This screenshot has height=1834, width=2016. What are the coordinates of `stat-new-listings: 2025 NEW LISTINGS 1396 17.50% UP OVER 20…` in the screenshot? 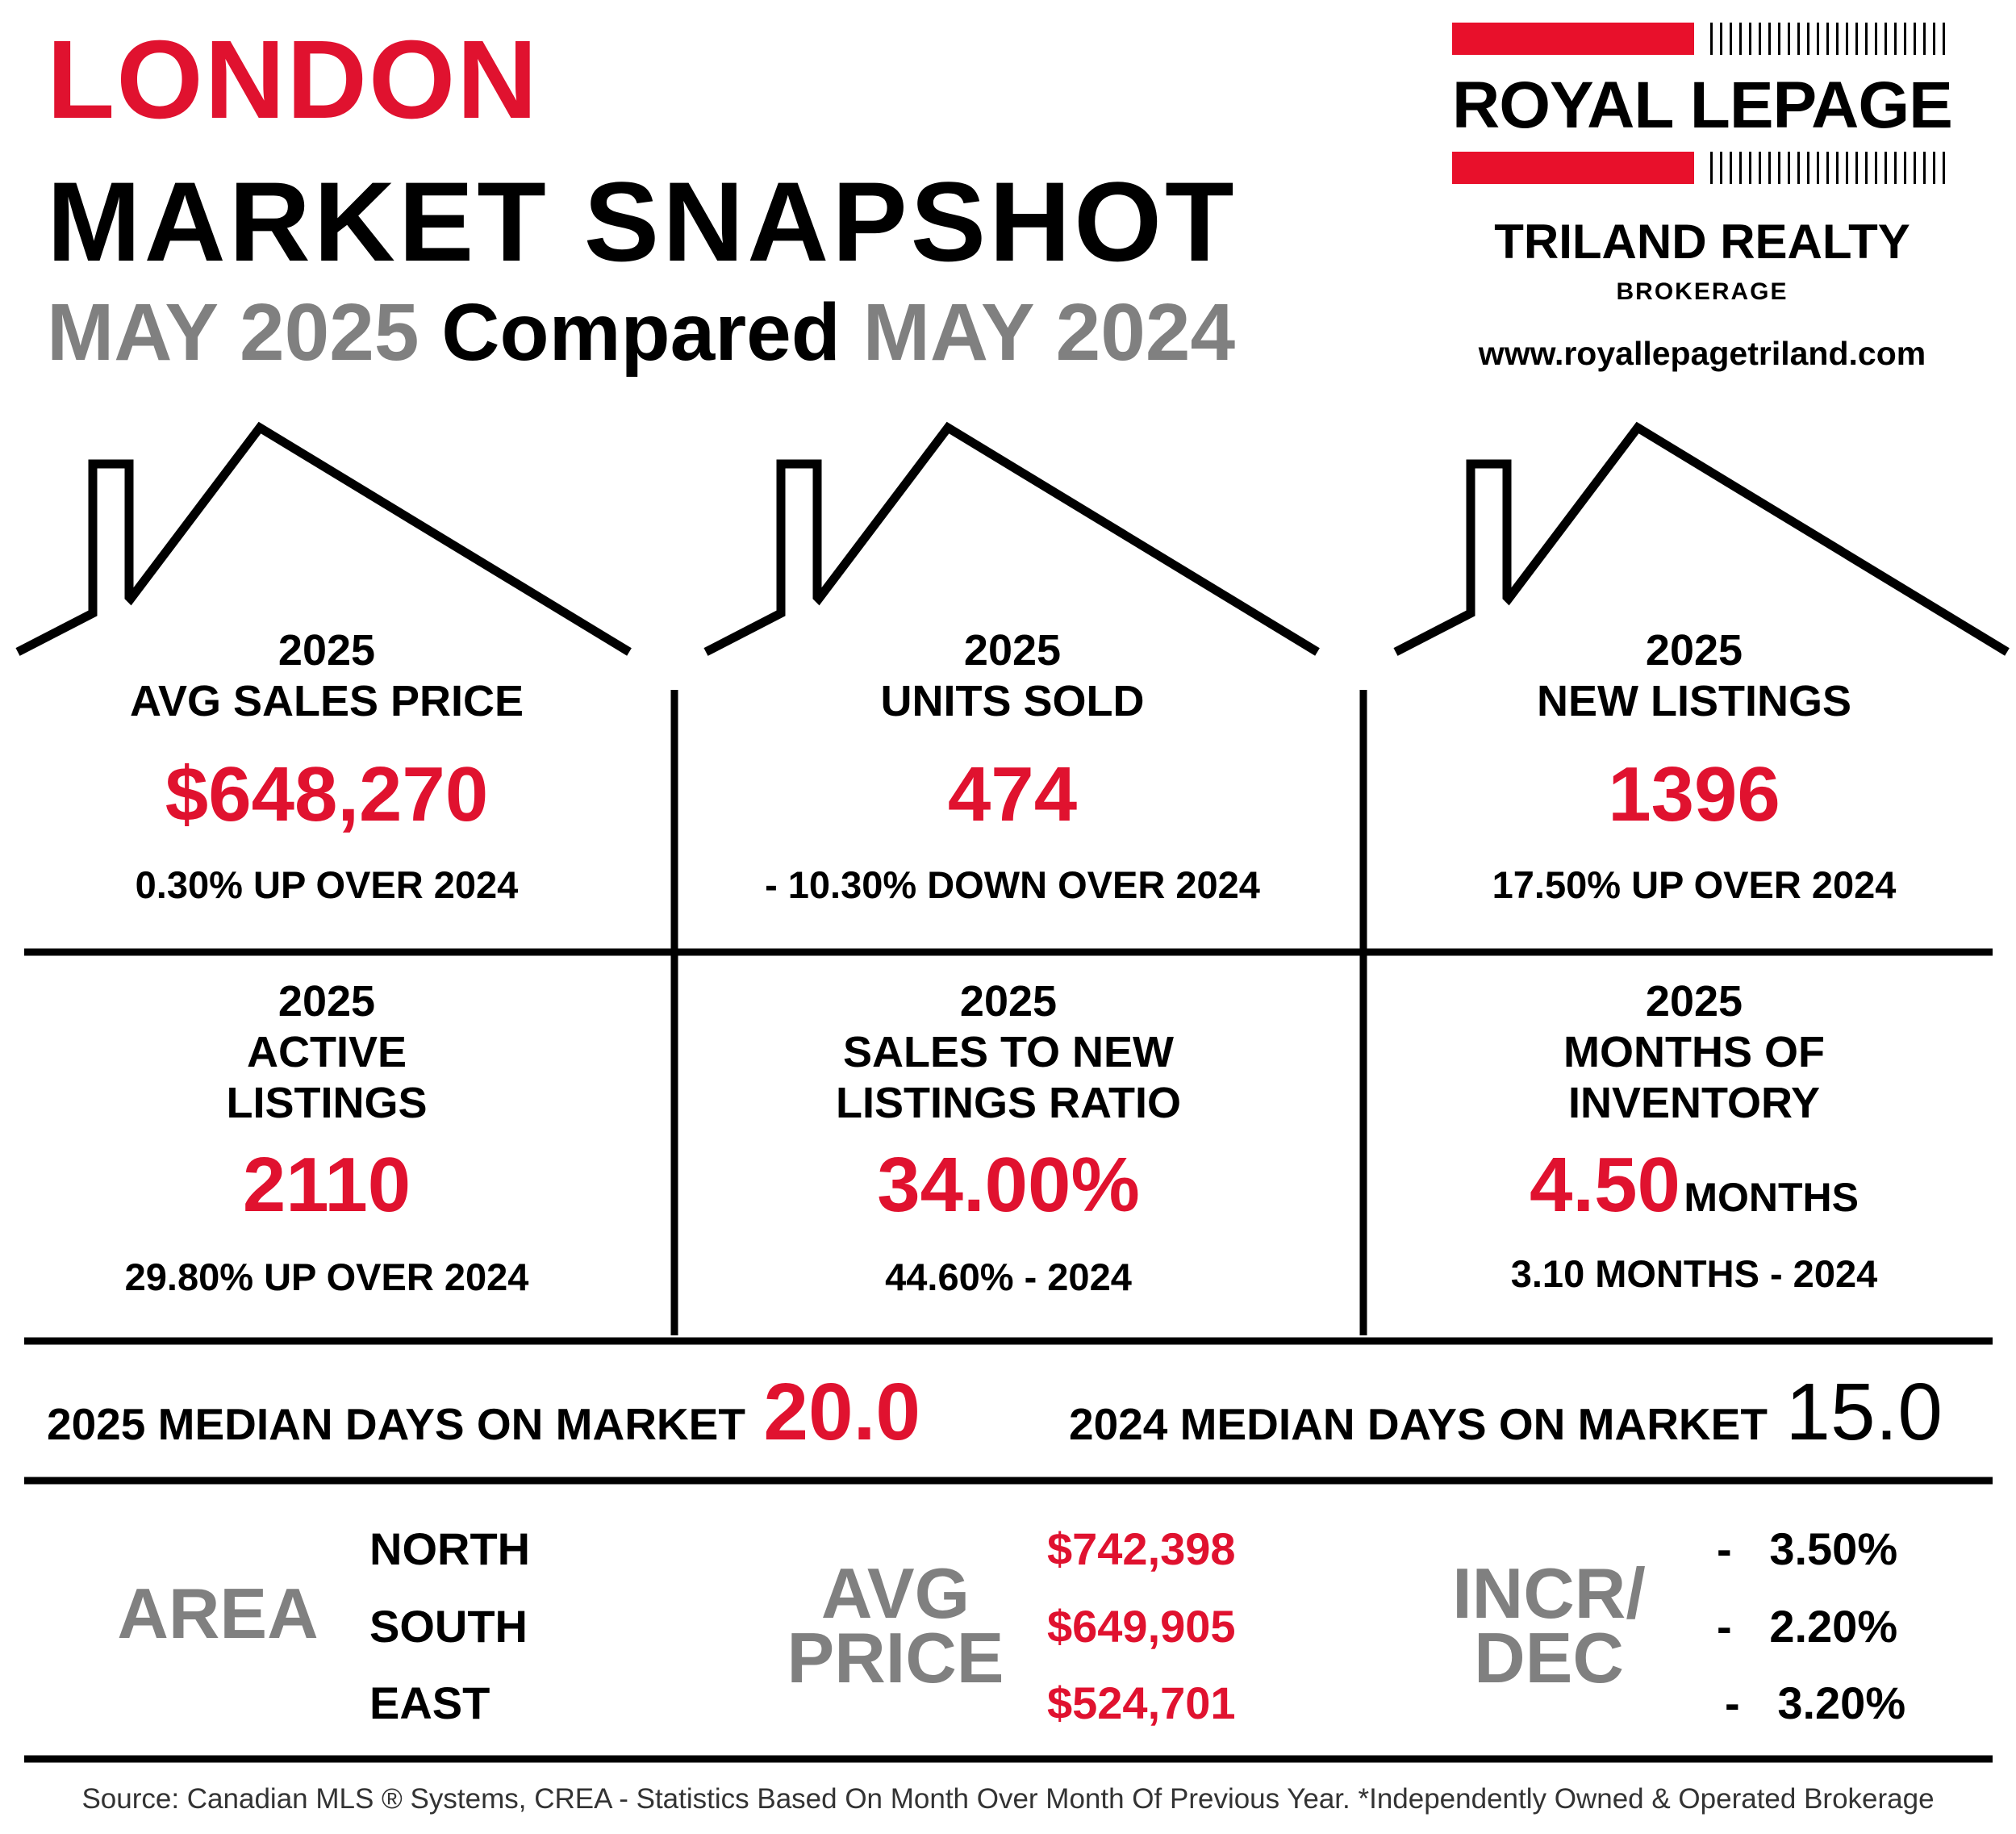 It's located at (1693, 765).